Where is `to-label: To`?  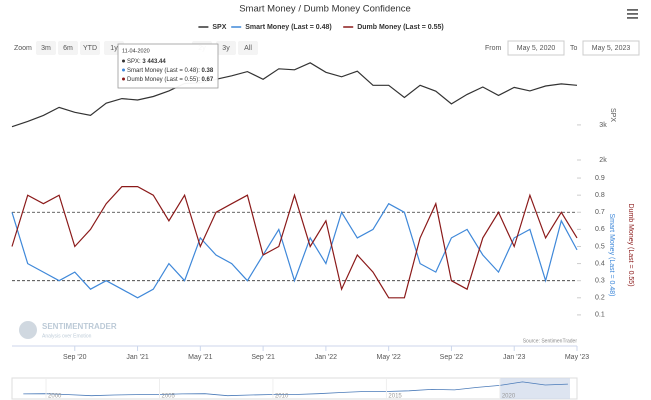 to-label: To is located at coordinates (574, 48).